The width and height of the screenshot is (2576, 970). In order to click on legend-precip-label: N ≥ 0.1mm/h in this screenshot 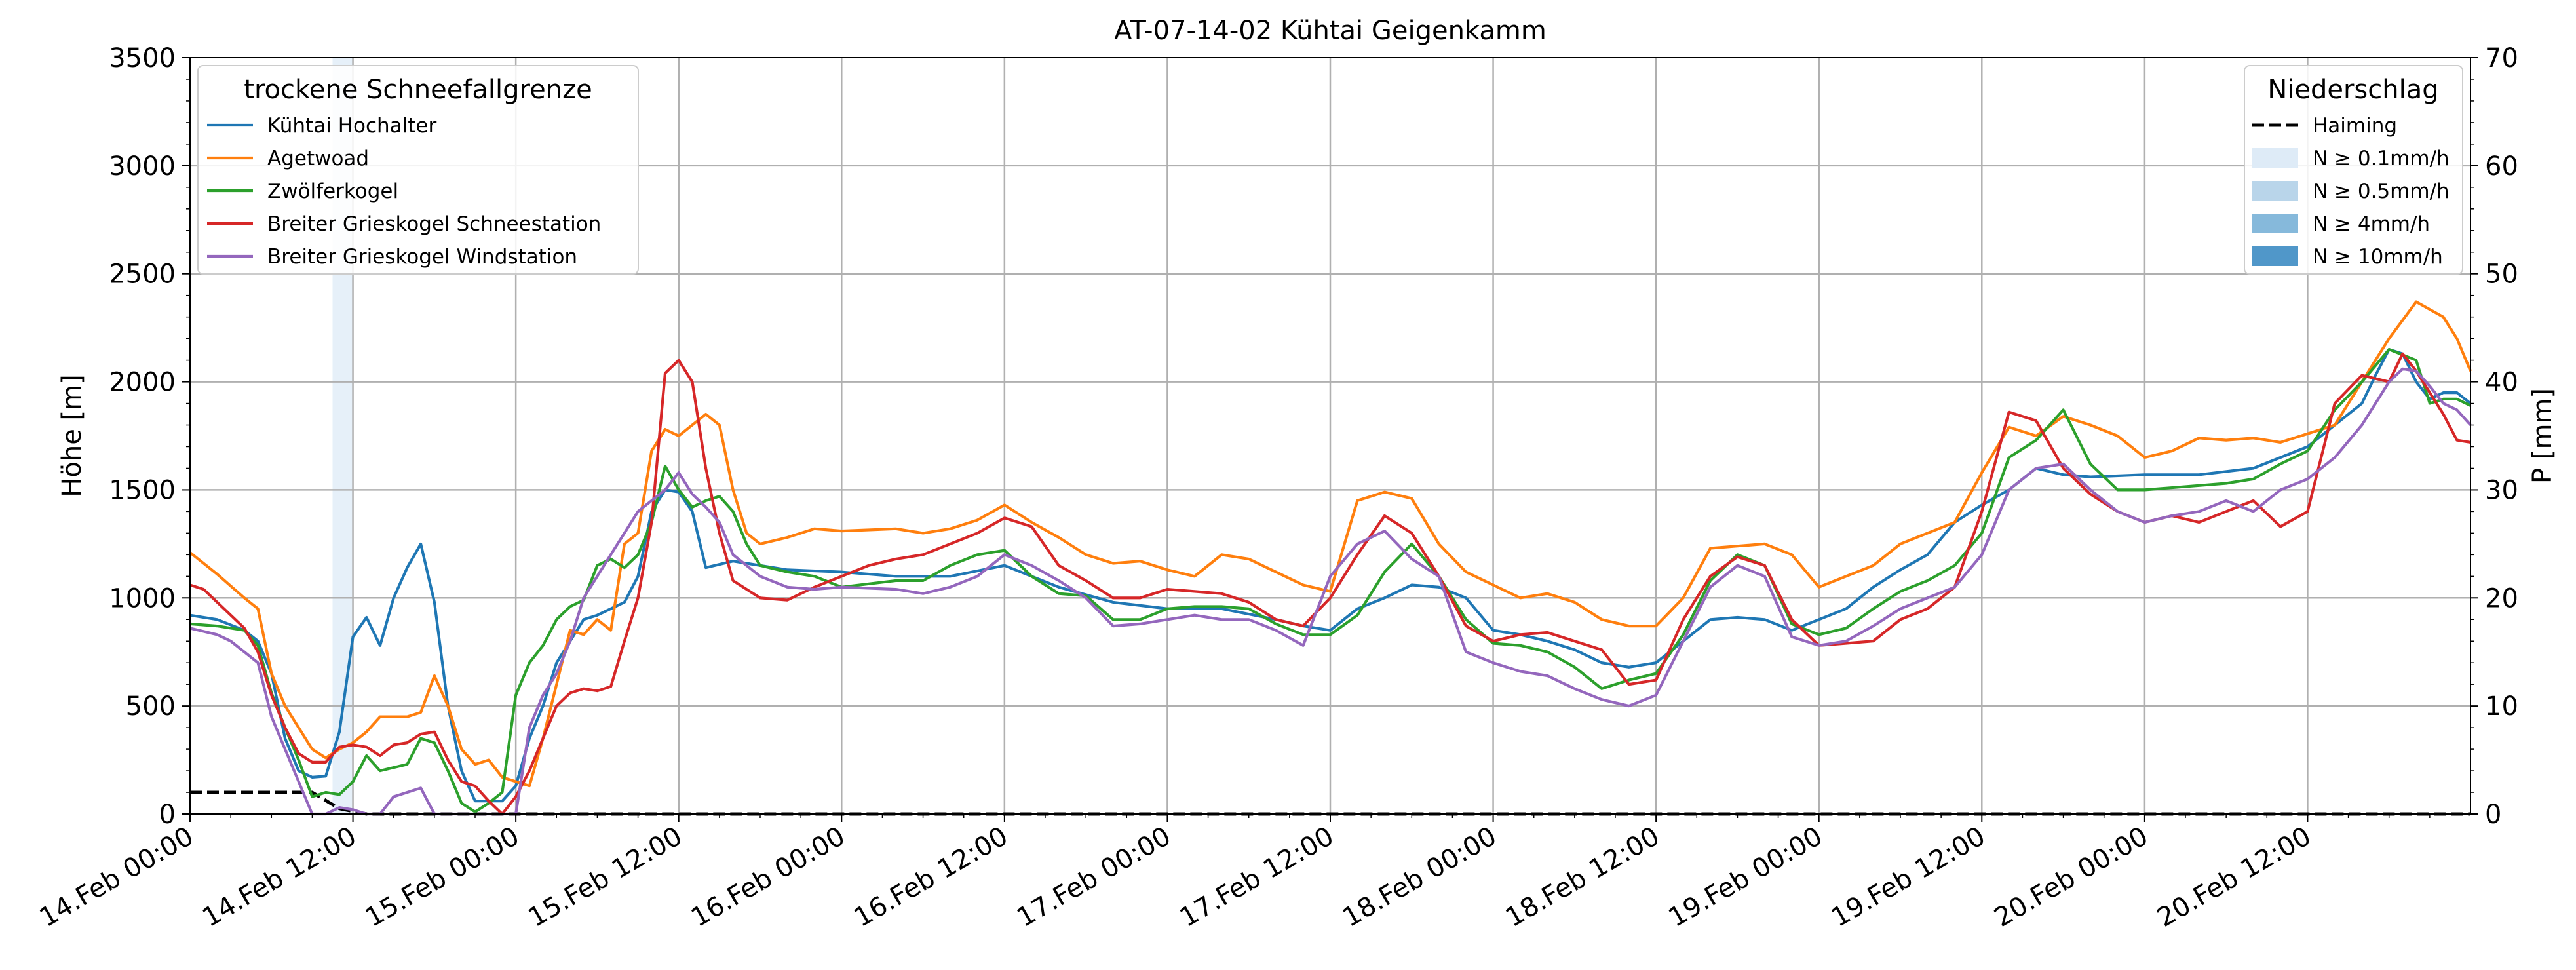, I will do `click(2381, 158)`.